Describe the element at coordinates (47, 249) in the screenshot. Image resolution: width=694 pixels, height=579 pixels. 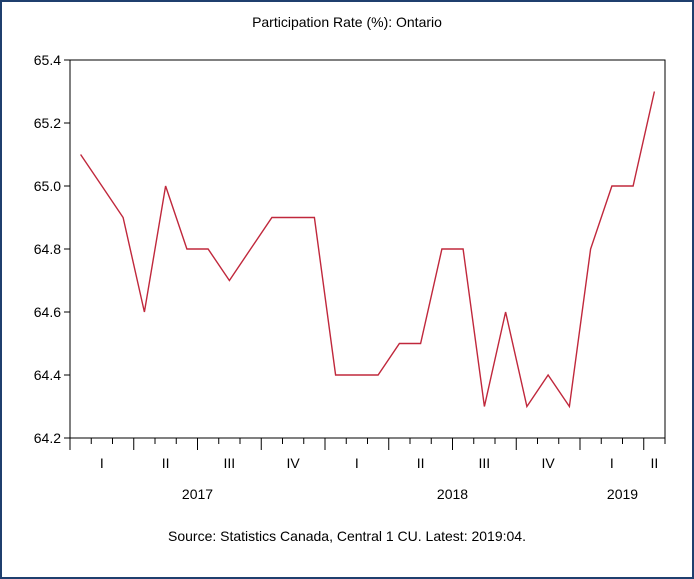
I see `y-tick-label: 64.8` at that location.